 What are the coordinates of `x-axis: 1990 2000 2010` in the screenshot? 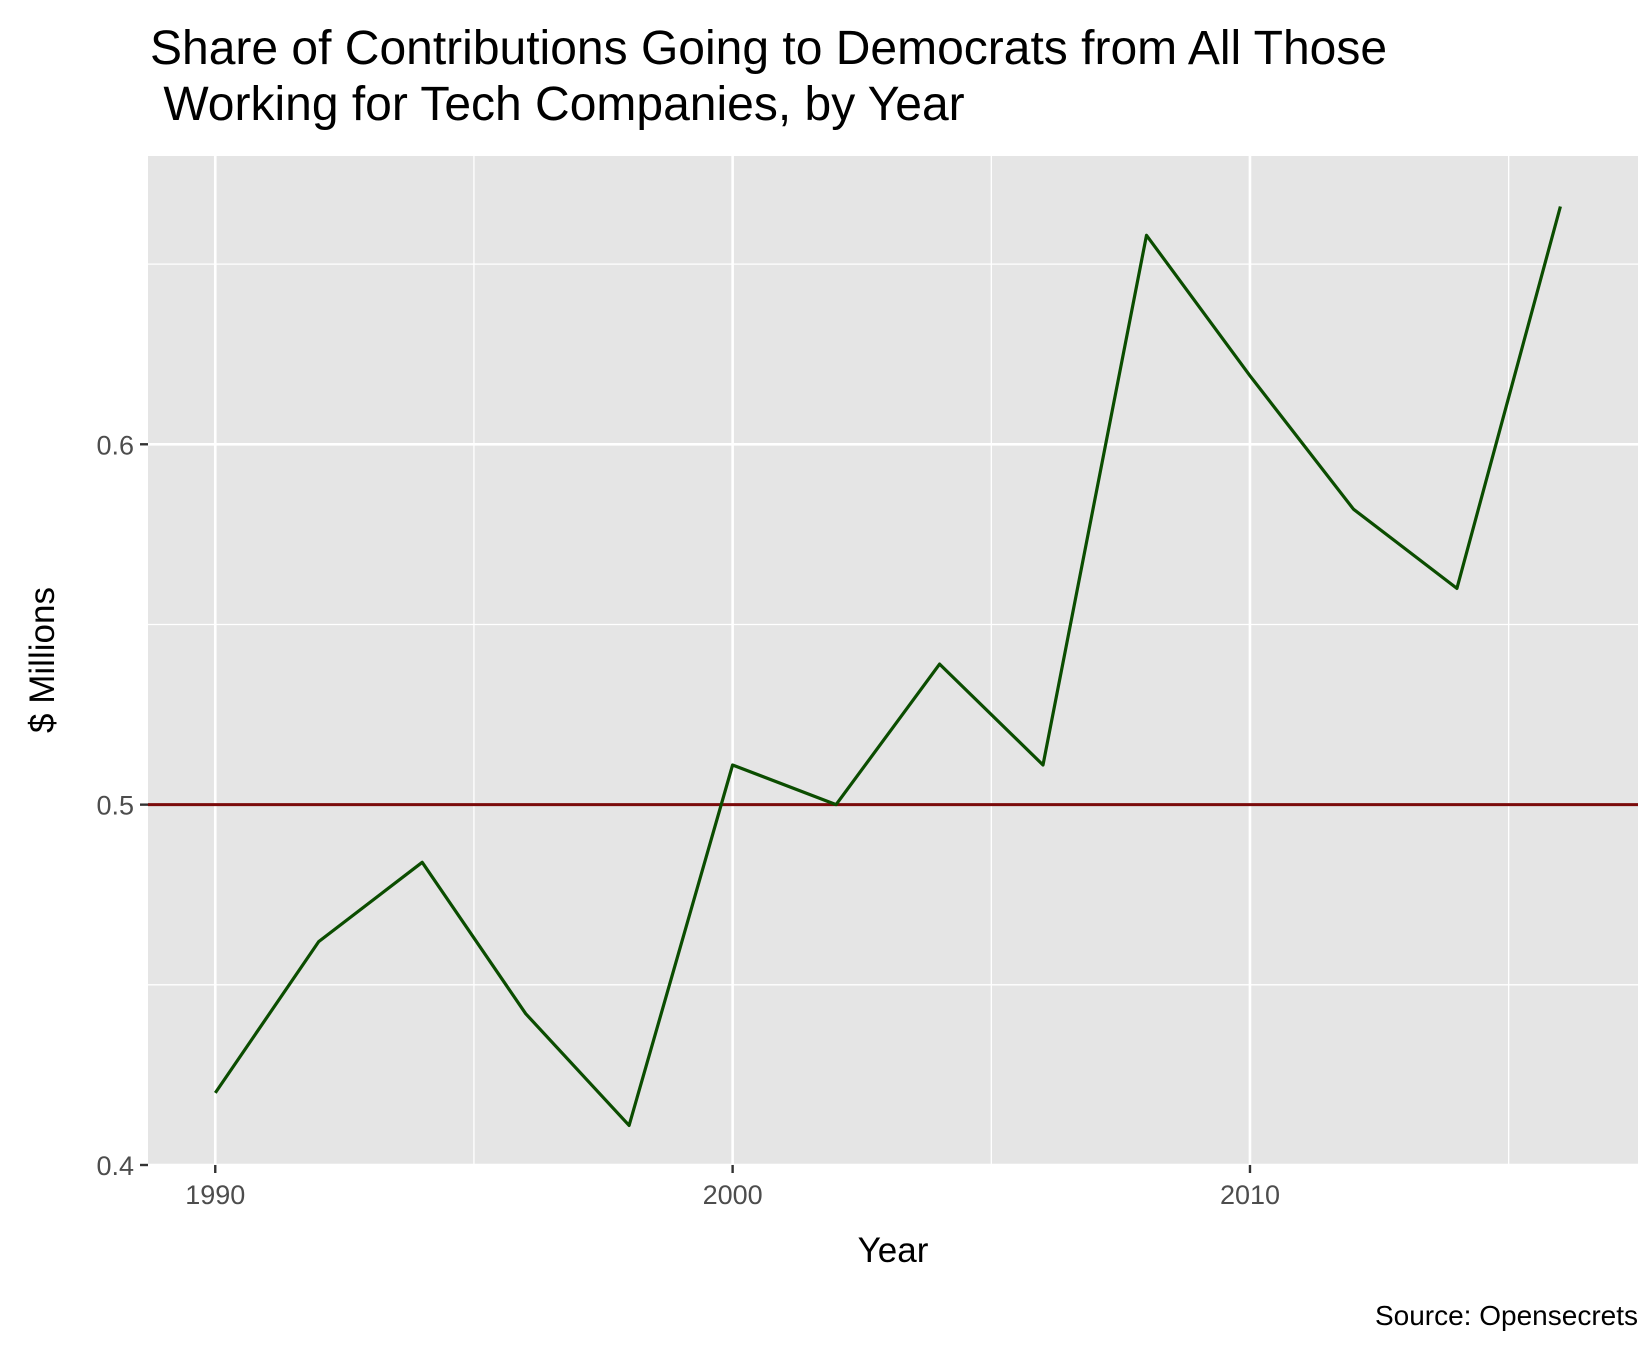 It's located at (732, 1187).